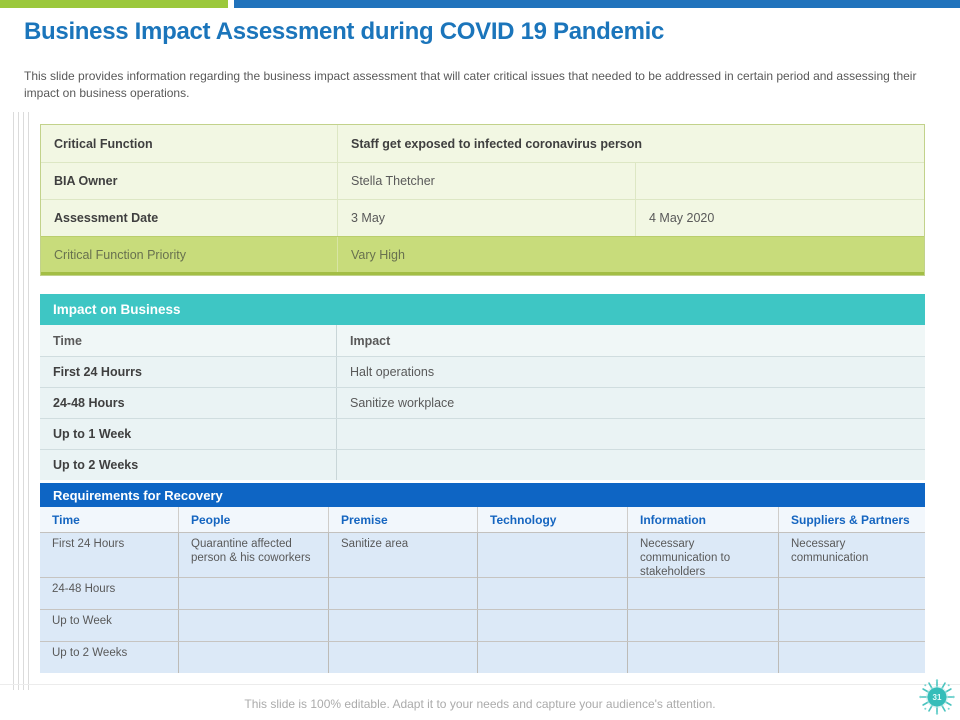  I want to click on assessment-date-label: Assessment Date, so click(106, 218).